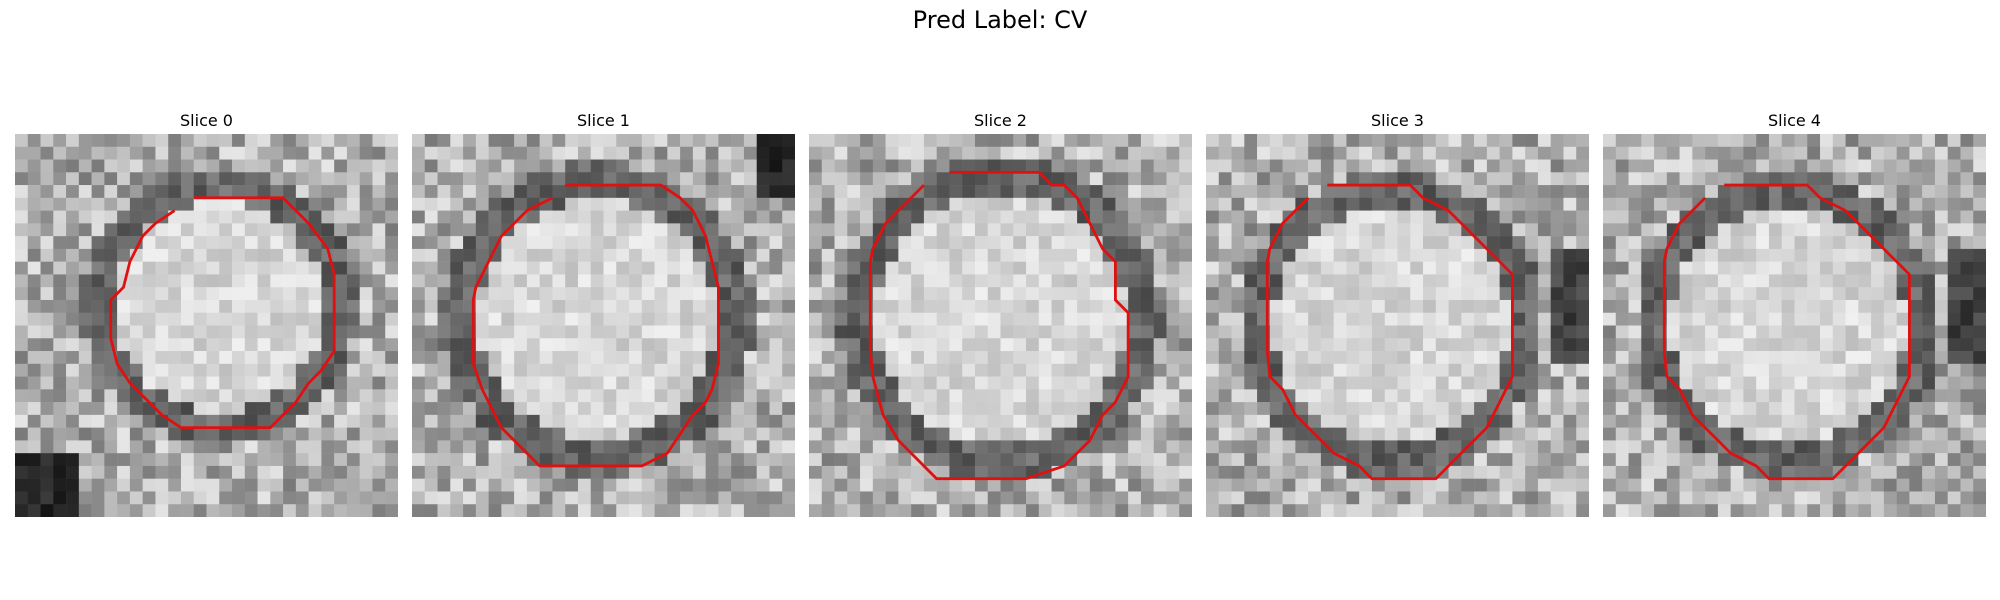  I want to click on slice-panel-2: Slice 2, so click(1000, 312).